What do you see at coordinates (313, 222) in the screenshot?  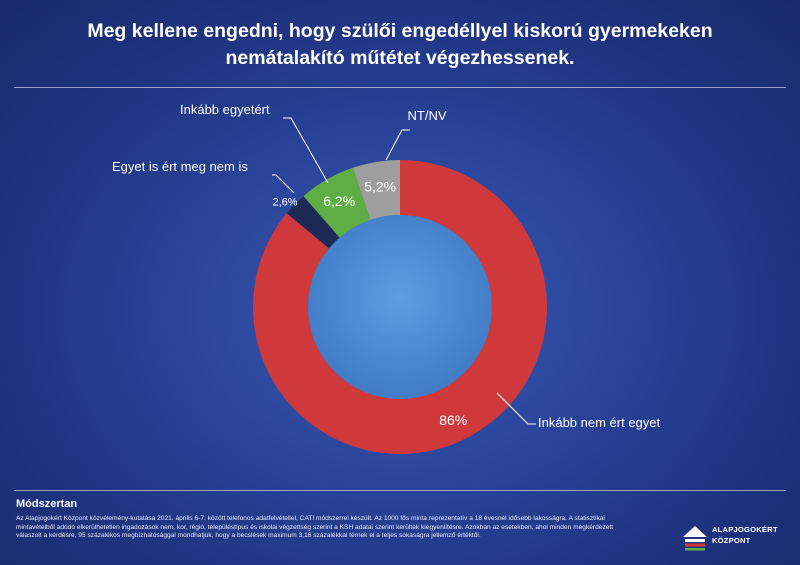 I see `slice-egyet-is-ert-meg-nem-is` at bounding box center [313, 222].